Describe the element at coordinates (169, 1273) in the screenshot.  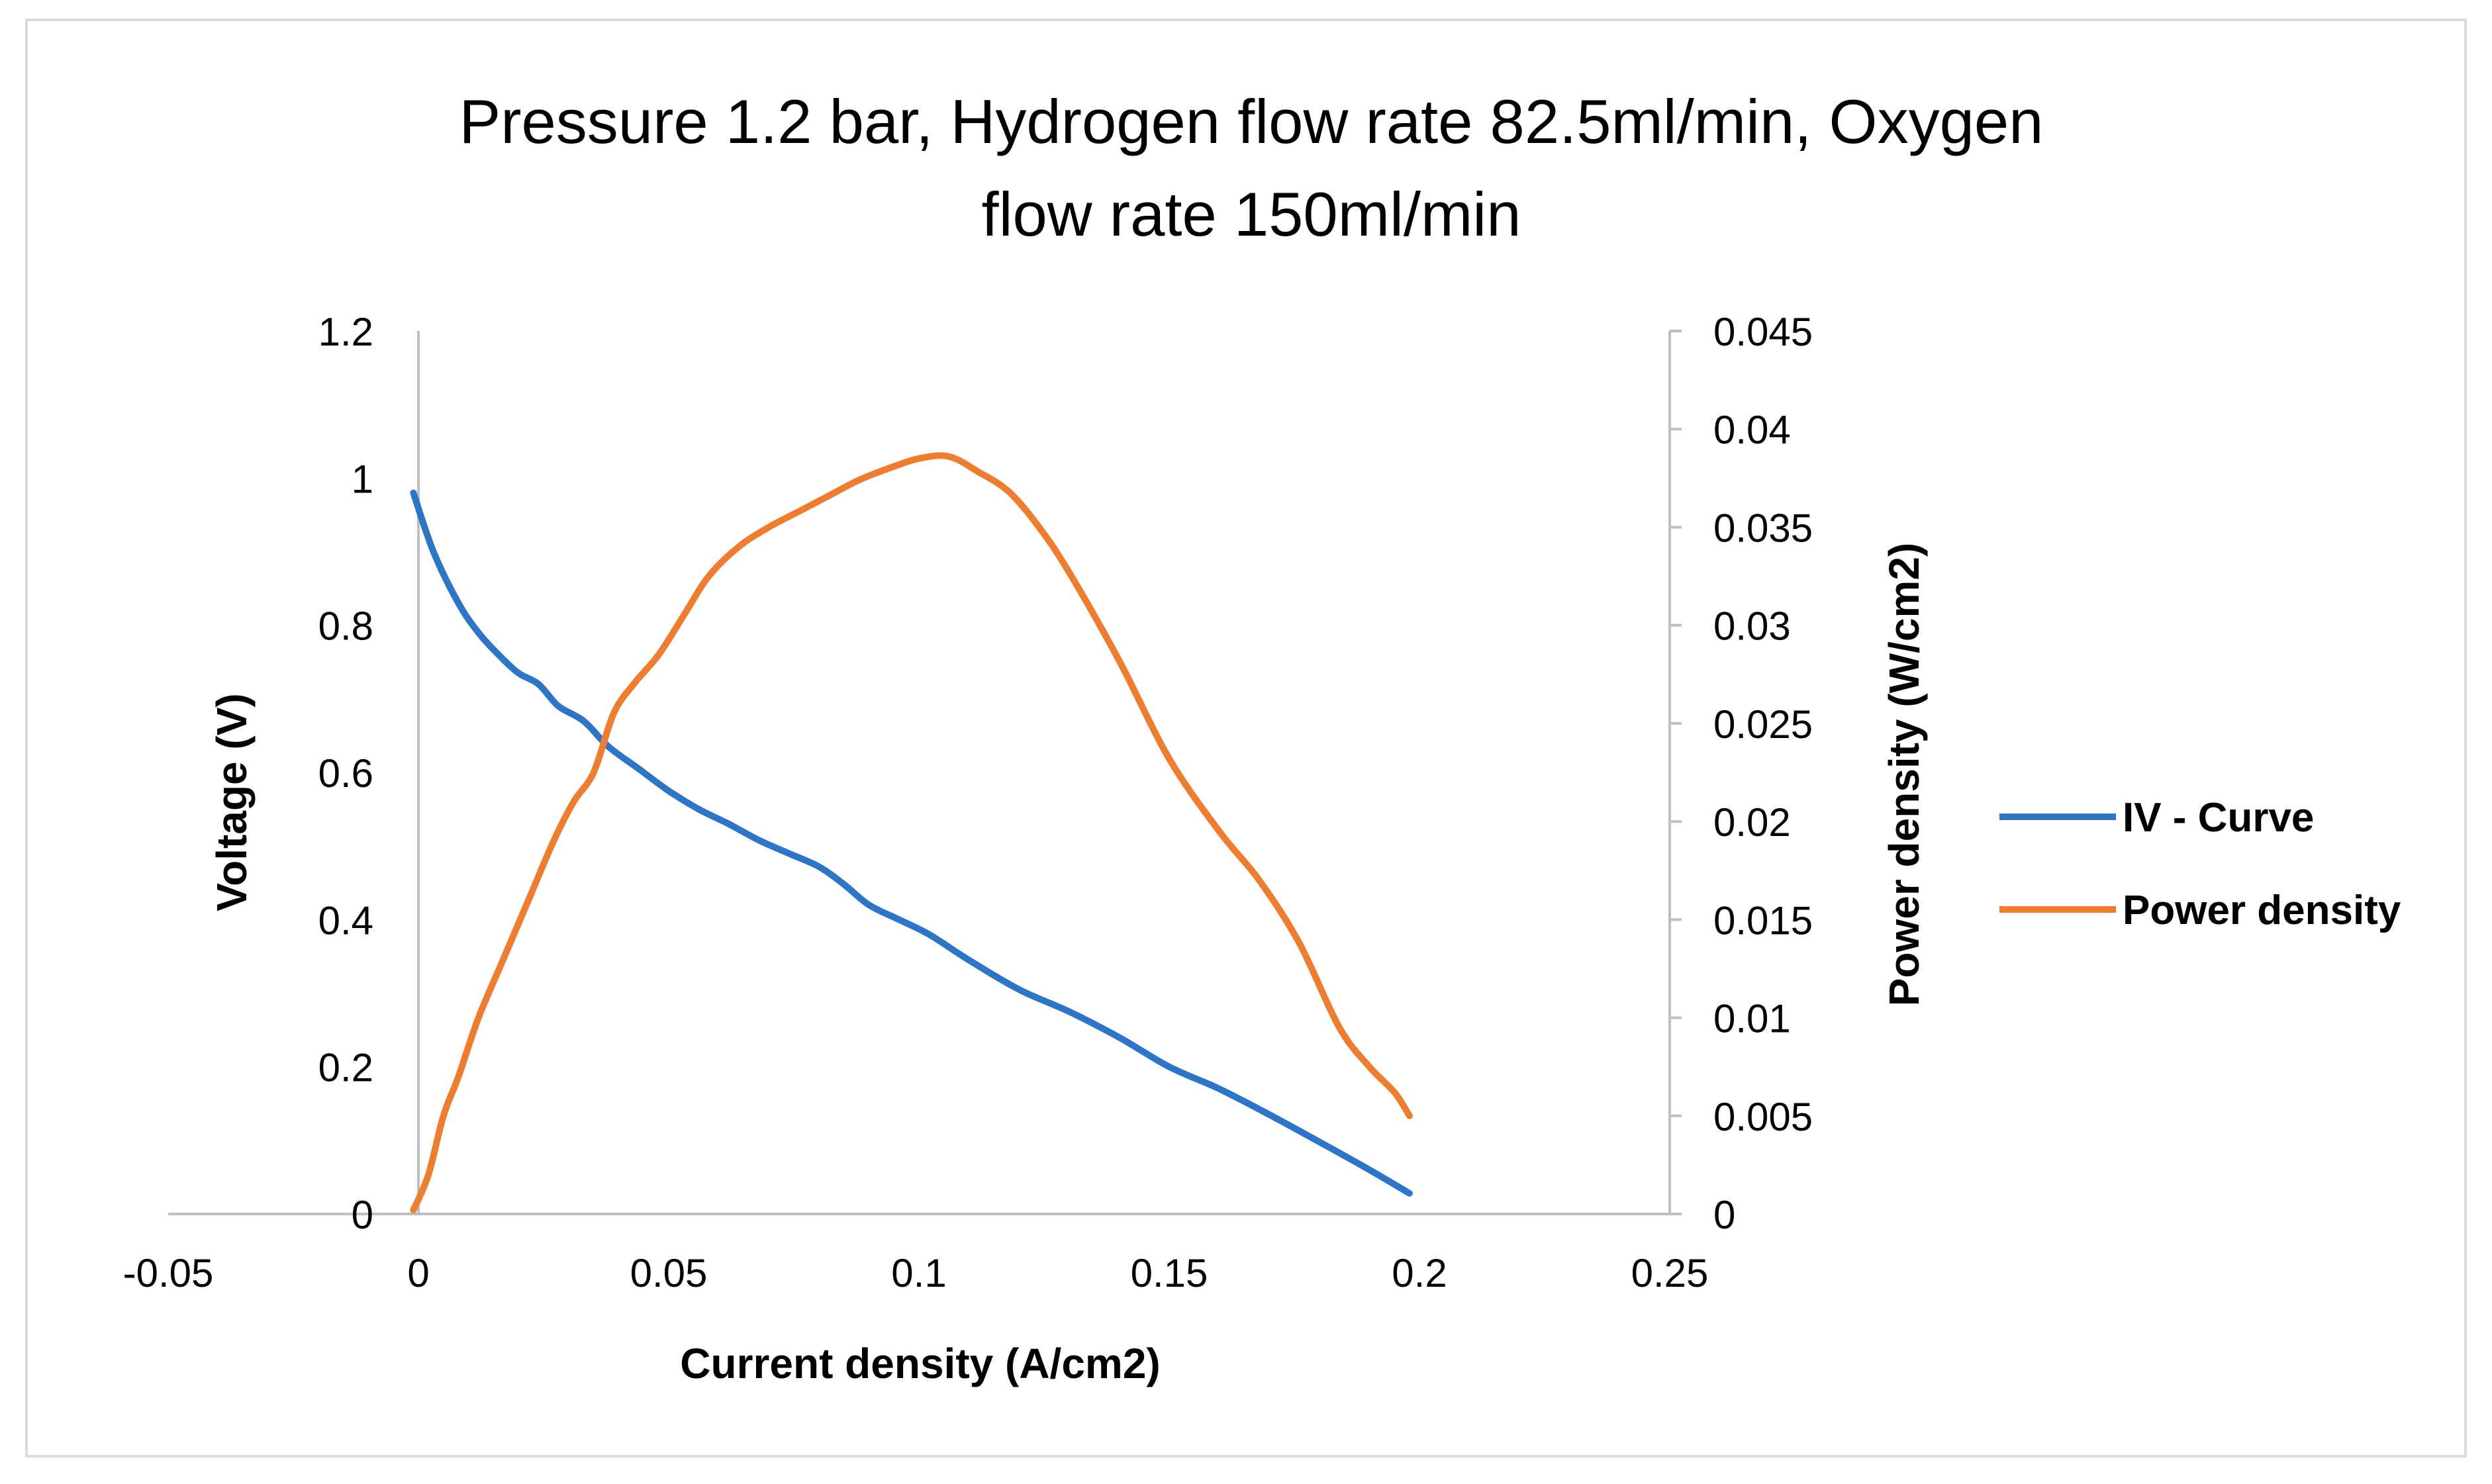
I see `x-tick-label: -0.05` at that location.